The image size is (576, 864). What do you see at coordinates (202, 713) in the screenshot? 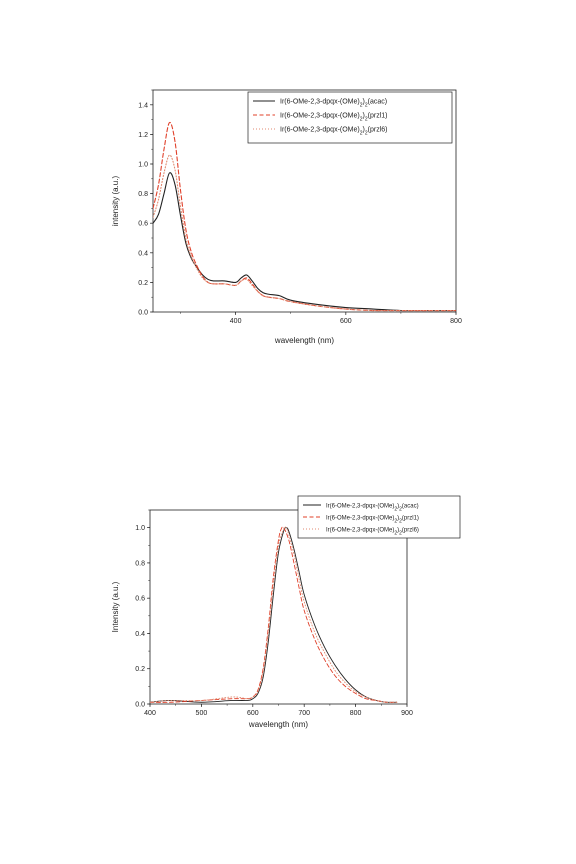
I see `x-tick-label: 500` at bounding box center [202, 713].